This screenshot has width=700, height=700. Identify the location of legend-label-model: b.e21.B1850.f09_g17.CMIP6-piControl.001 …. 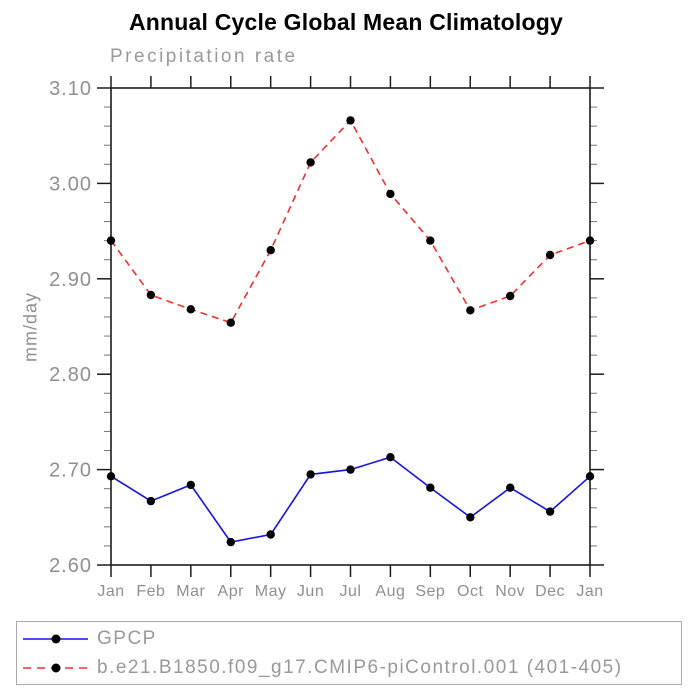
(360, 667).